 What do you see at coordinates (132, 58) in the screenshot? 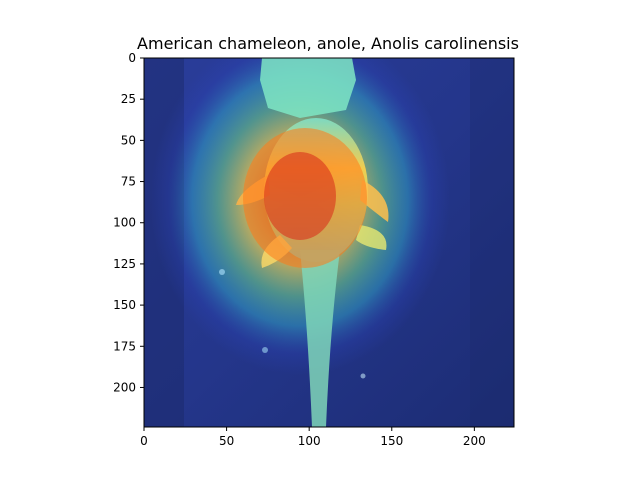
I see `y-tick-label: 0` at bounding box center [132, 58].